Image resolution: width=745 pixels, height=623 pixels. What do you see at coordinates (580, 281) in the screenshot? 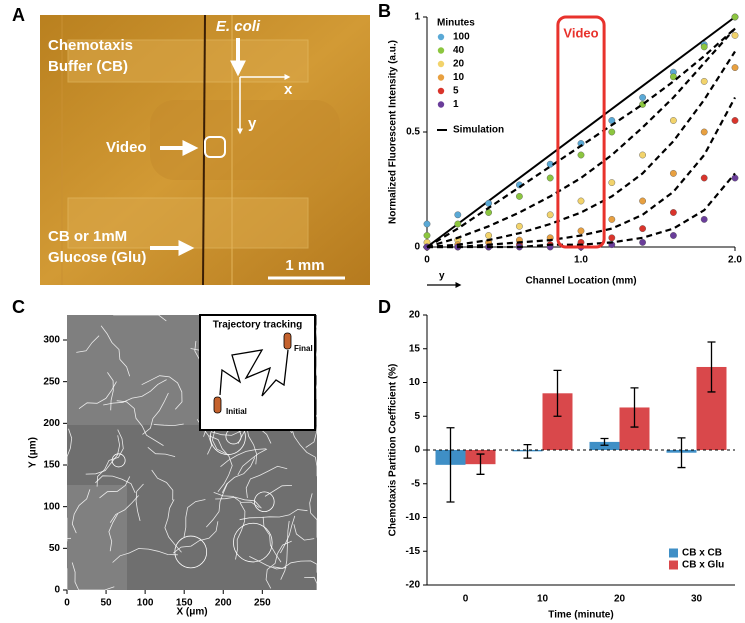
I see `x-axis-label: Channel Location (mm)` at bounding box center [580, 281].